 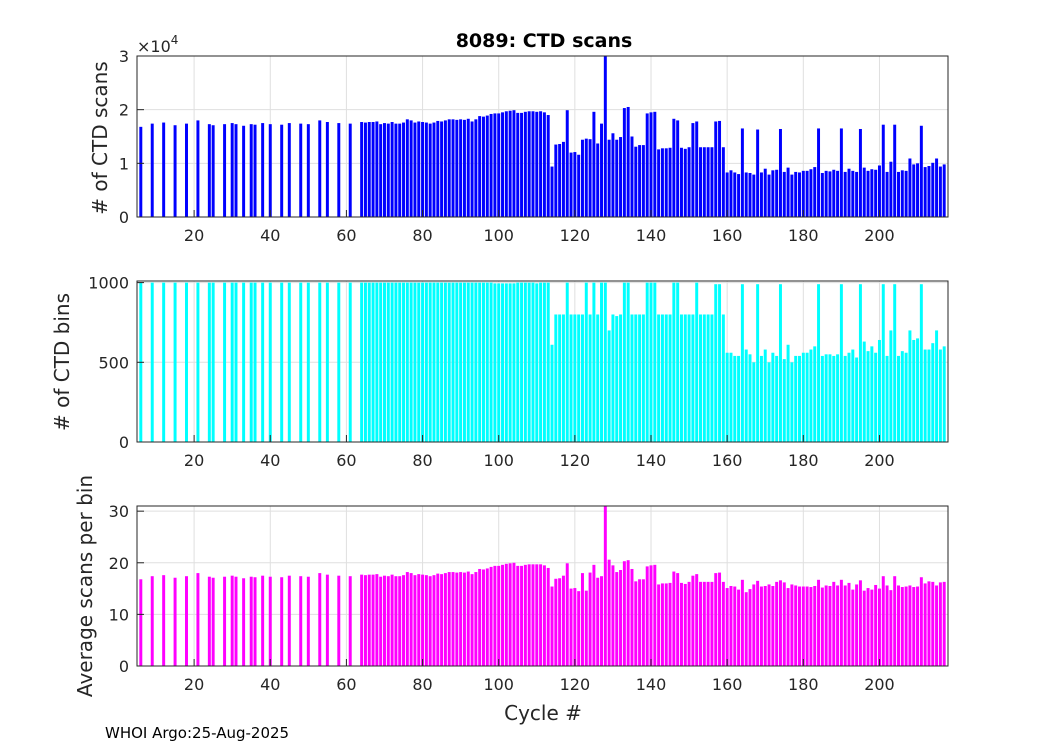 What do you see at coordinates (157, 44) in the screenshot?
I see `panel-scans-exponent: ×10⁴` at bounding box center [157, 44].